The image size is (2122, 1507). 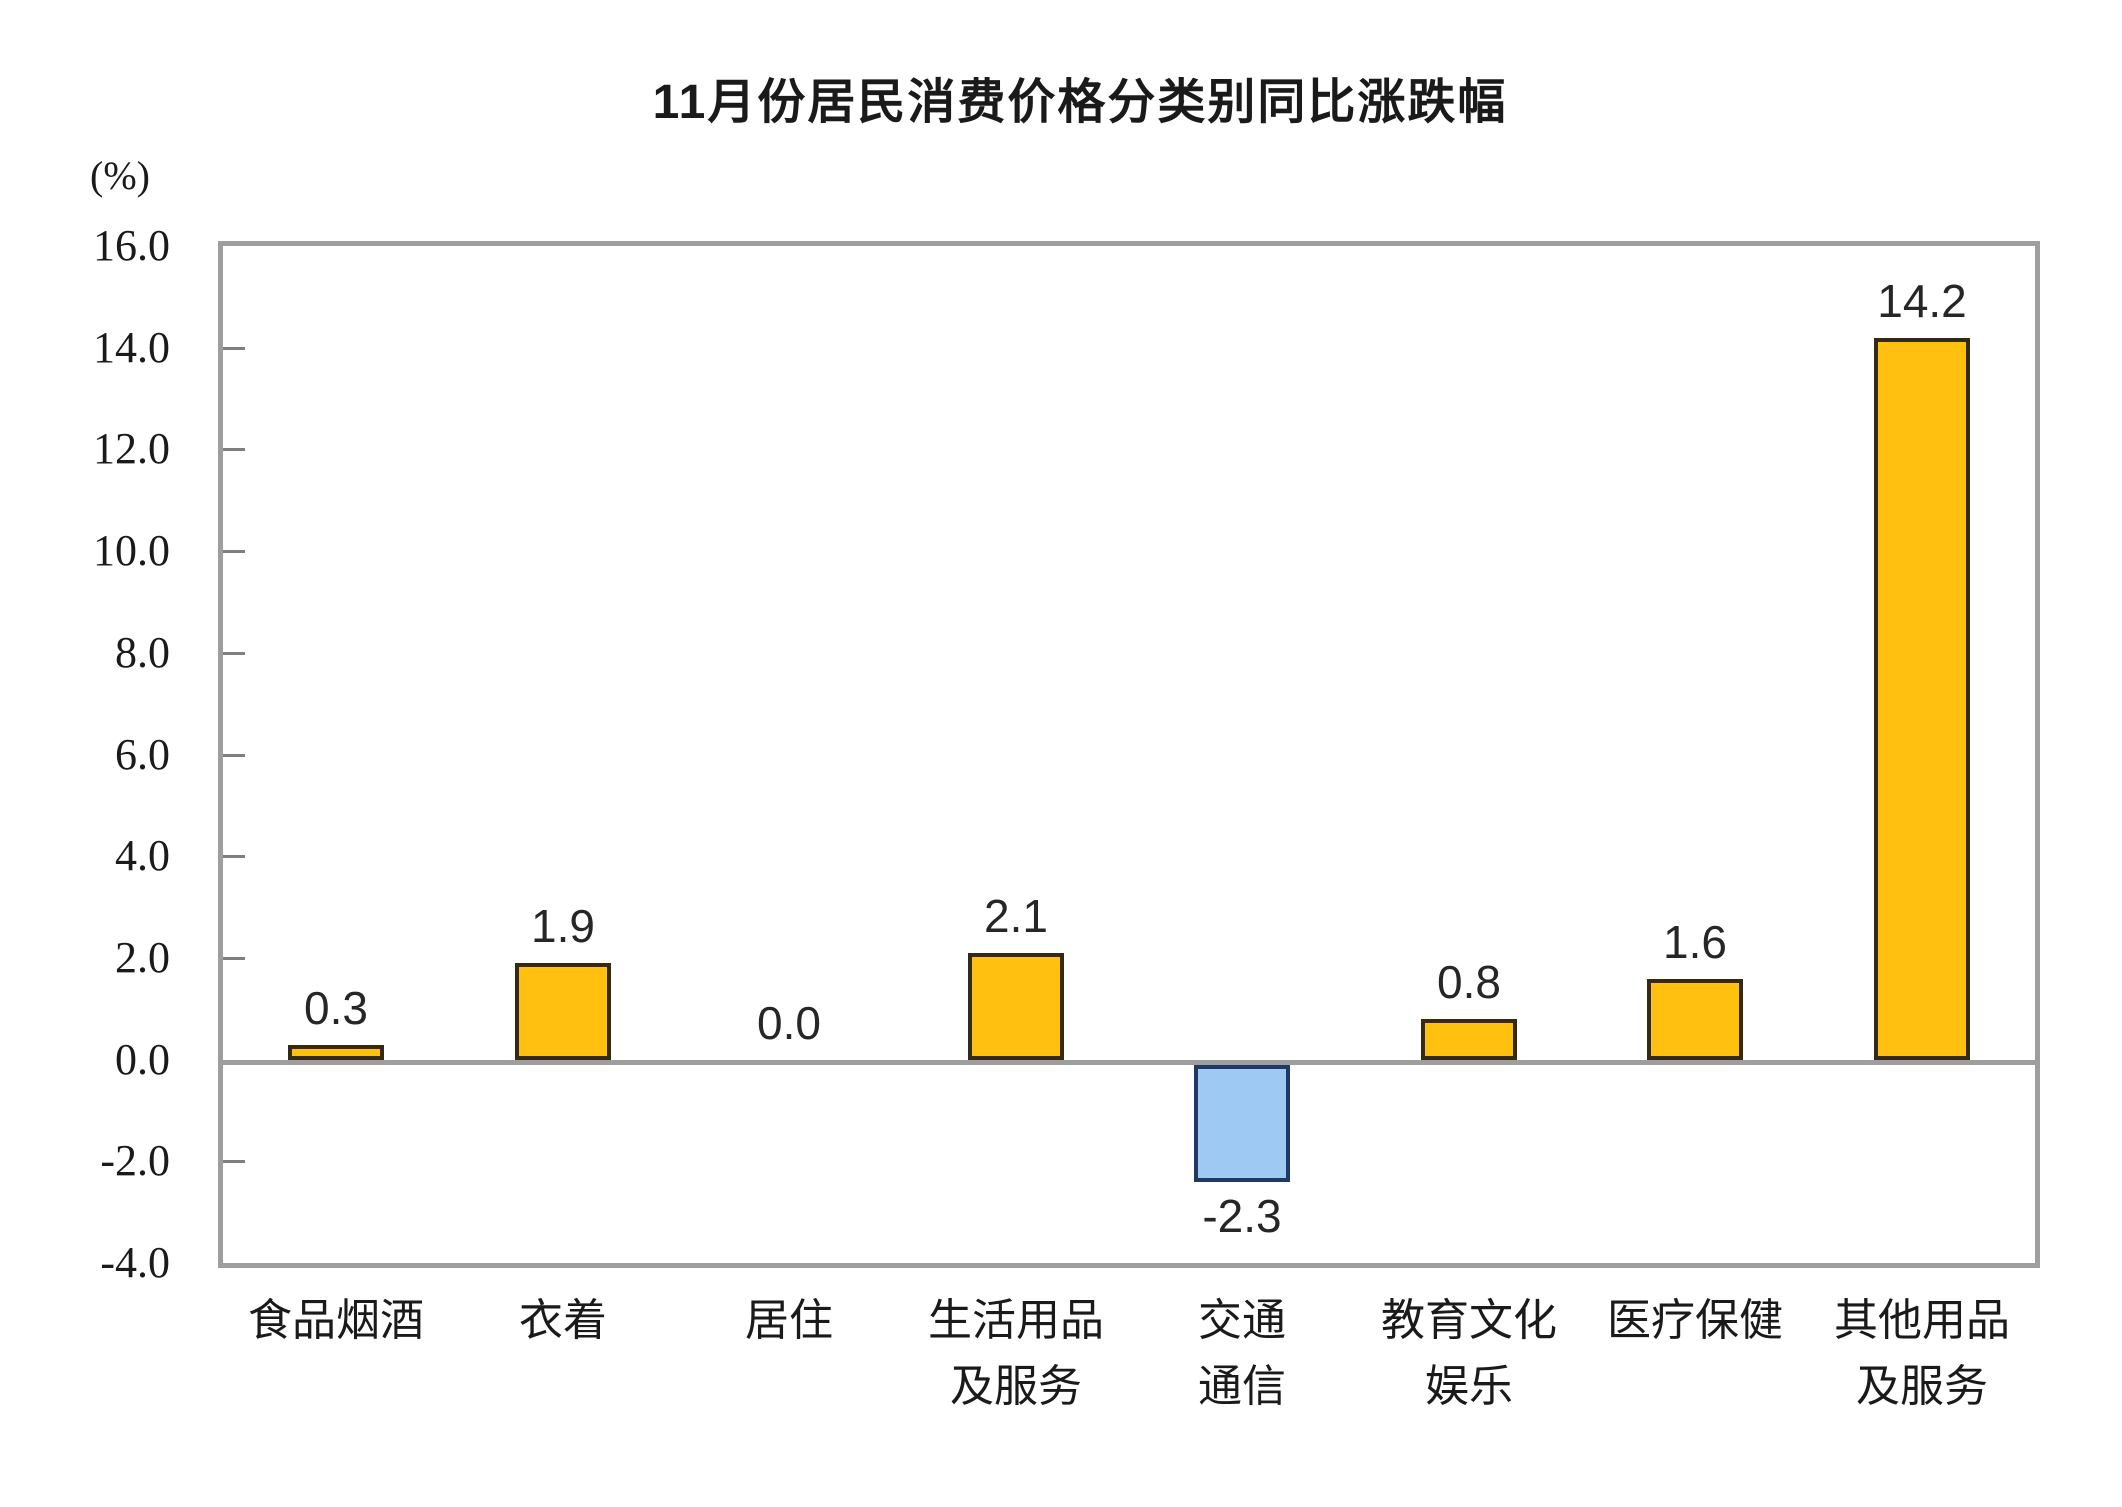 What do you see at coordinates (336, 1320) in the screenshot?
I see `category-label-食品烟酒: 食品烟酒` at bounding box center [336, 1320].